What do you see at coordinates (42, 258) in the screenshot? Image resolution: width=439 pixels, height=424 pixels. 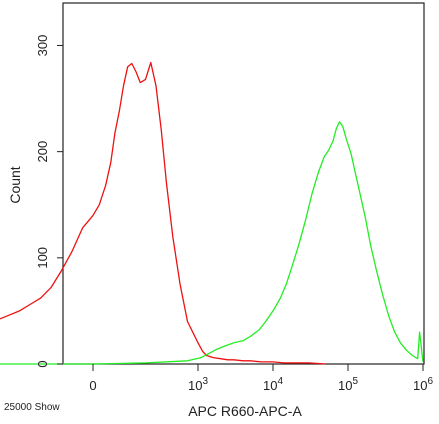 I see `y-tick-label-1: 100` at bounding box center [42, 258].